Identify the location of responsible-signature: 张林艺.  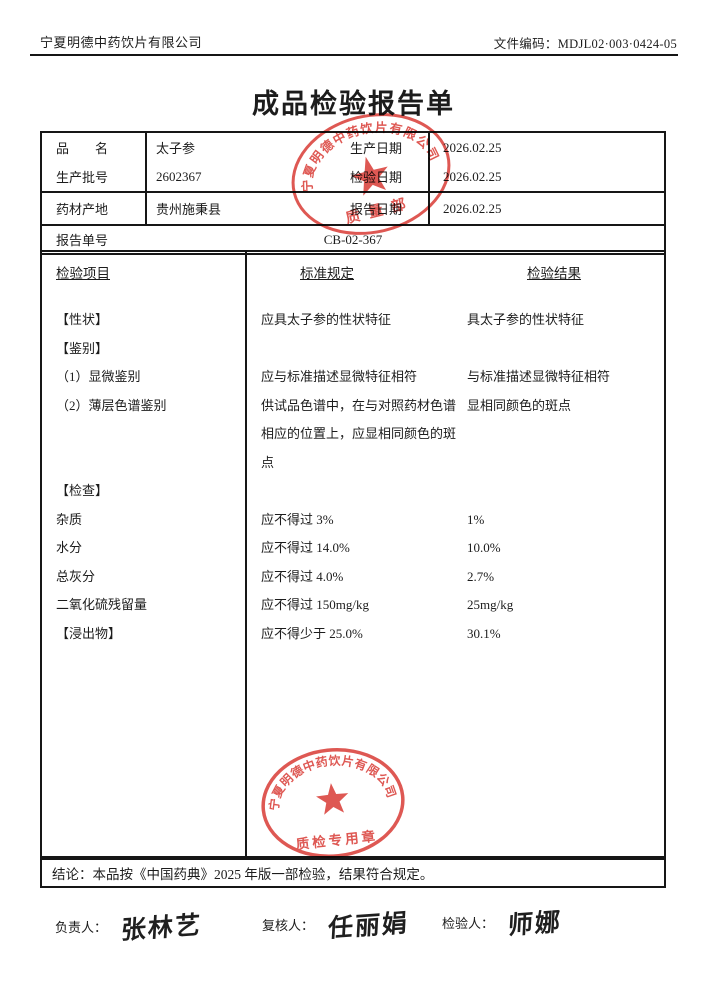
(161, 927).